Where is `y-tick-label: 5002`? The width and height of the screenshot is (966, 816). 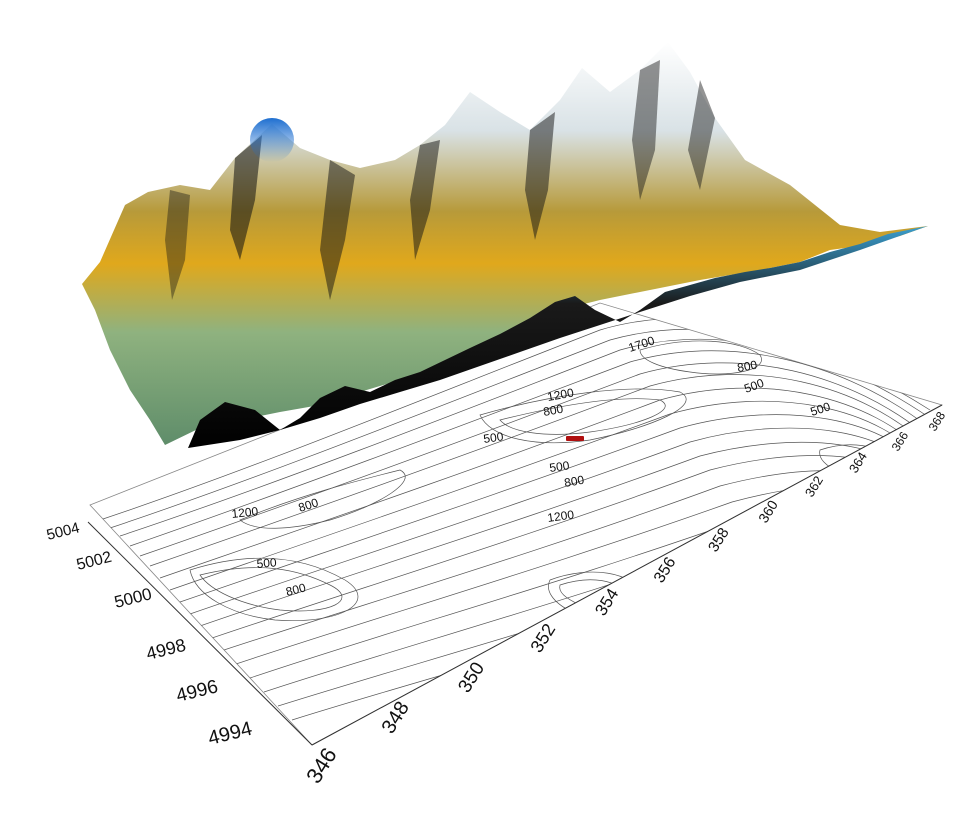
y-tick-label: 5002 is located at coordinates (94, 561).